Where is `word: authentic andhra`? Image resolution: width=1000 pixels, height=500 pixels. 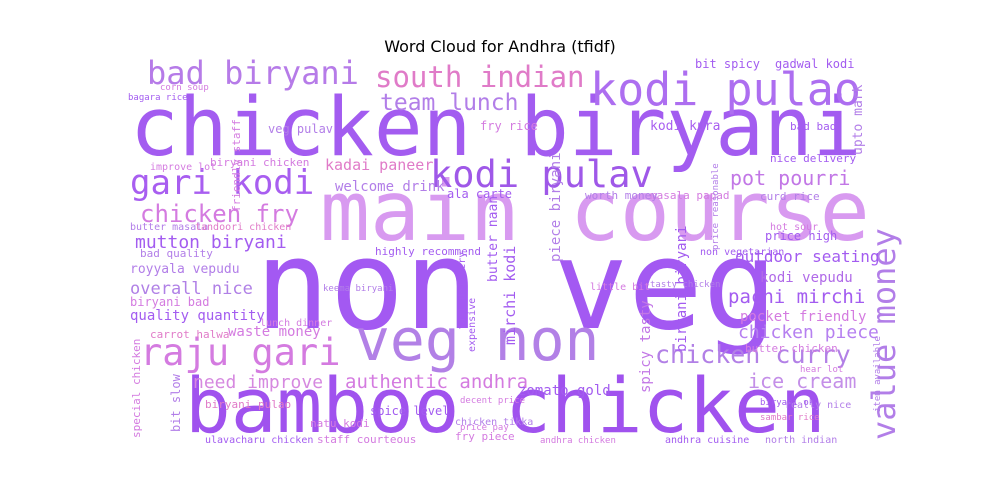
word: authentic andhra is located at coordinates (436, 382).